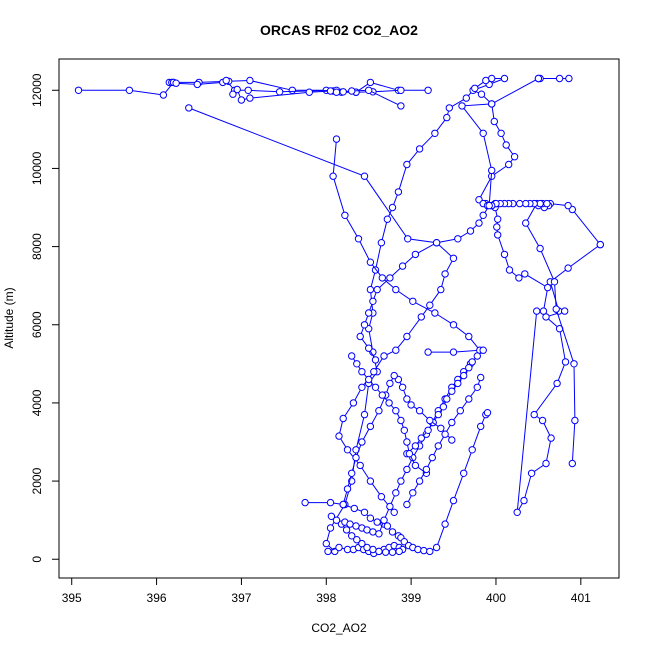 This screenshot has height=650, width=650. What do you see at coordinates (37, 402) in the screenshot?
I see `y-tick-label: 4000` at bounding box center [37, 402].